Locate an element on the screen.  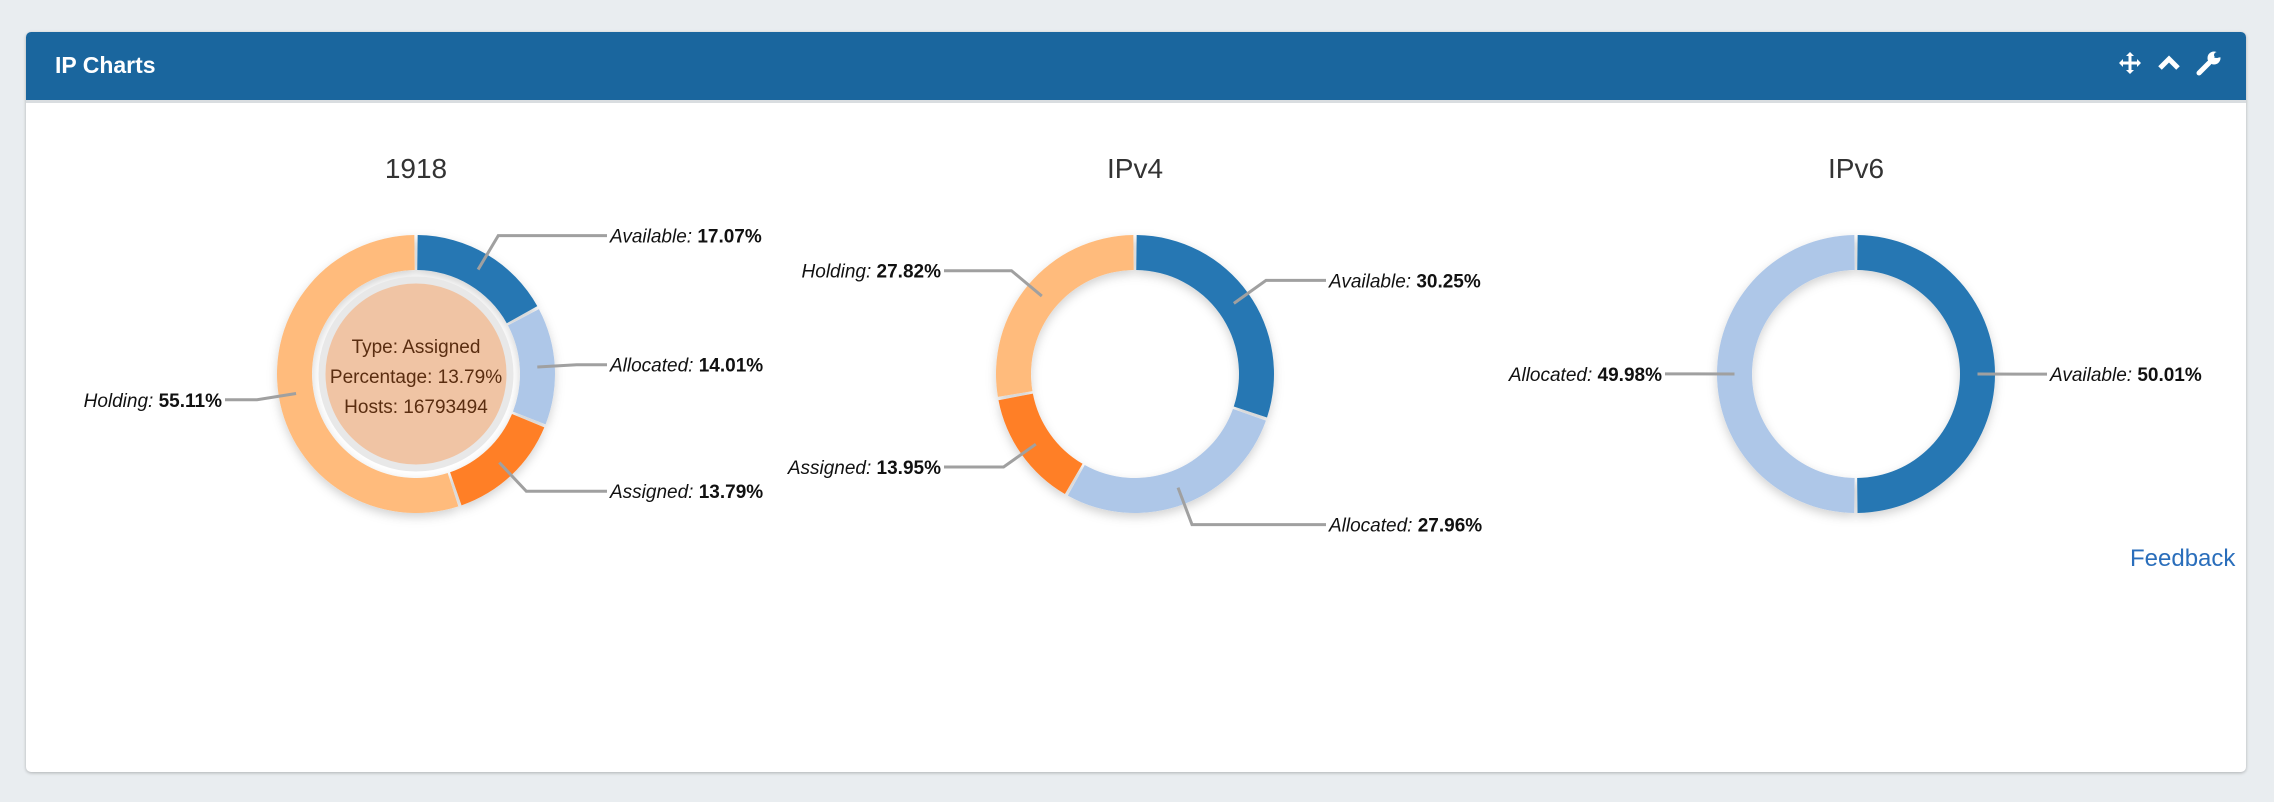
tooltip-circle is located at coordinates (416, 374).